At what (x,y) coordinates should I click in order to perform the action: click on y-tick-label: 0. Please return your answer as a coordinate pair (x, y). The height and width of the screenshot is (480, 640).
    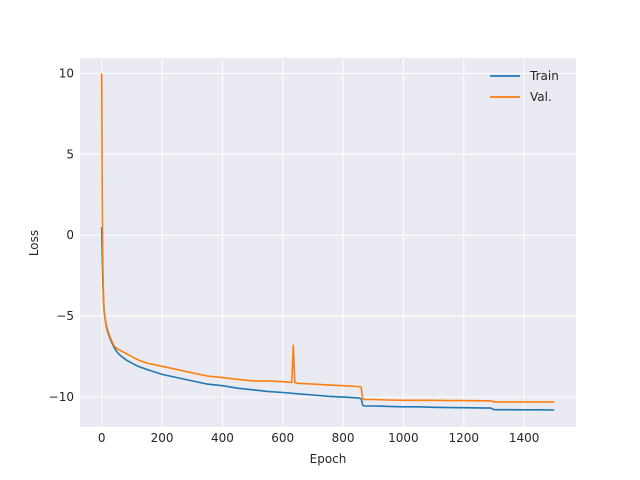
    Looking at the image, I should click on (70, 235).